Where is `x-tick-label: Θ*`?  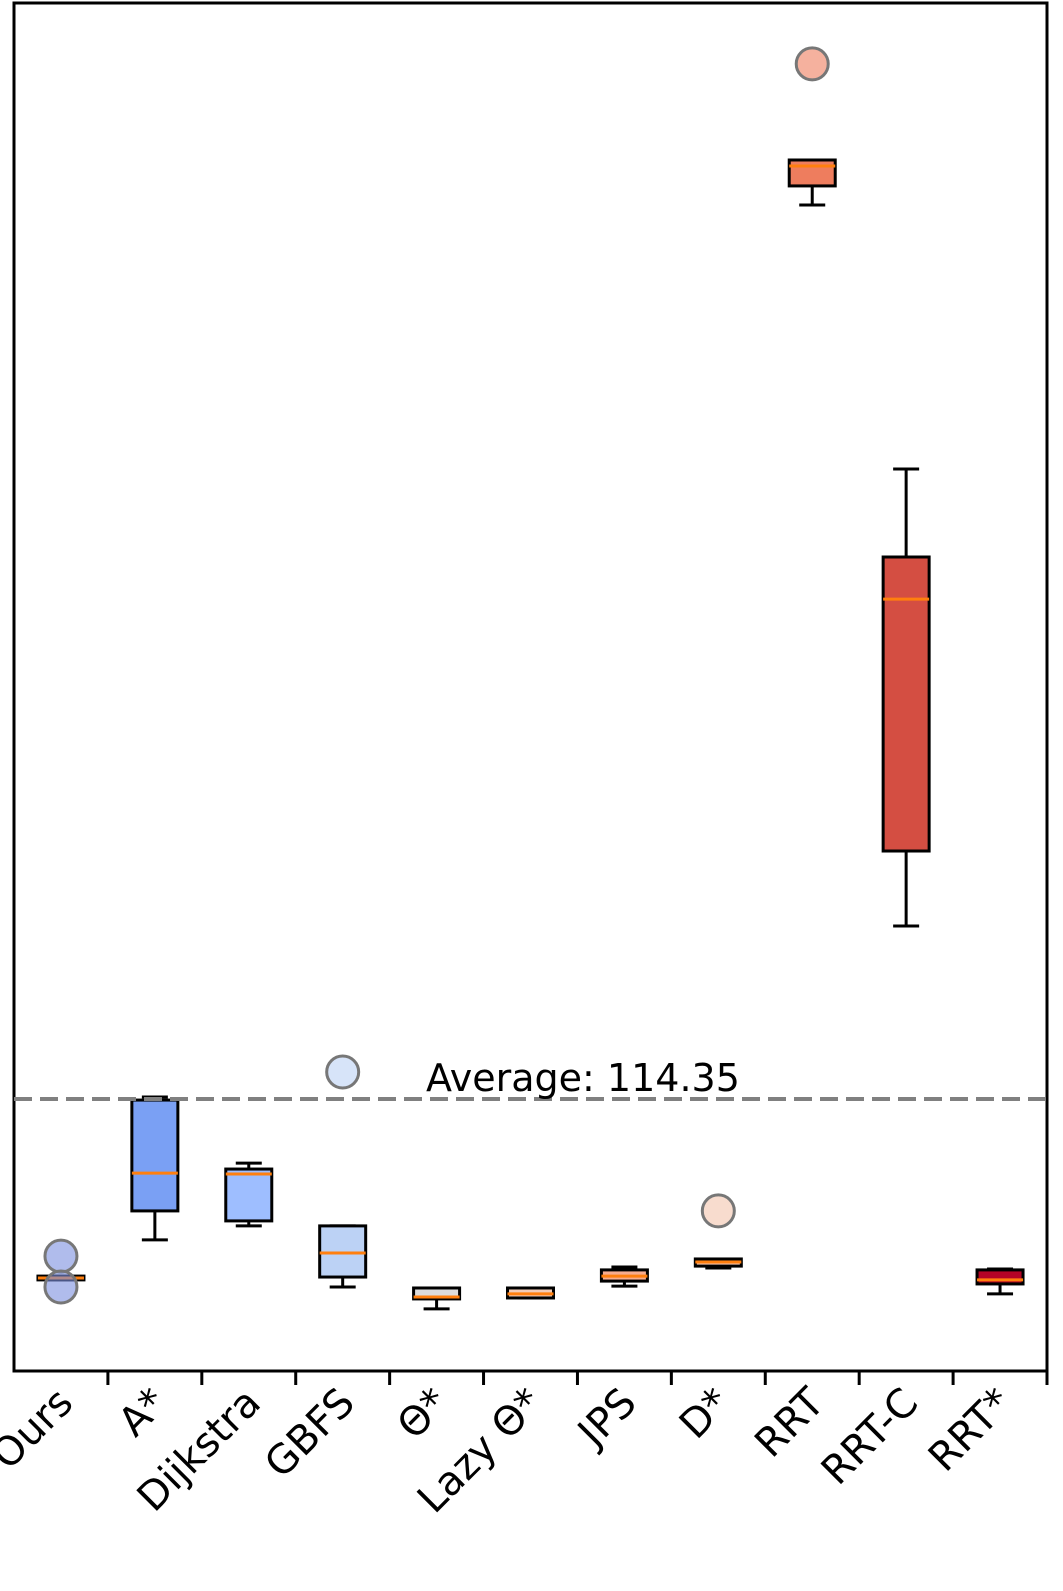 x-tick-label: Θ* is located at coordinates (423, 1414).